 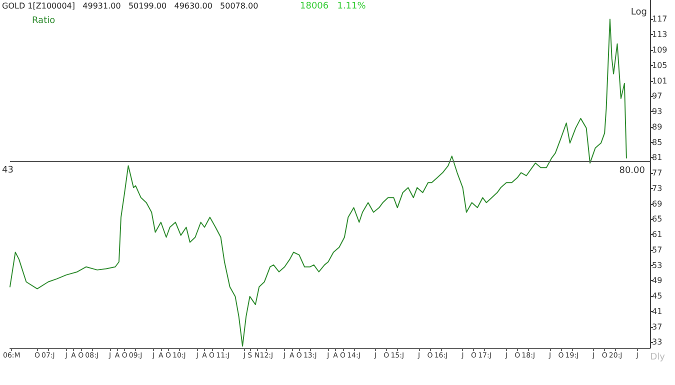 I want to click on y-tick-label: 97, so click(x=657, y=96).